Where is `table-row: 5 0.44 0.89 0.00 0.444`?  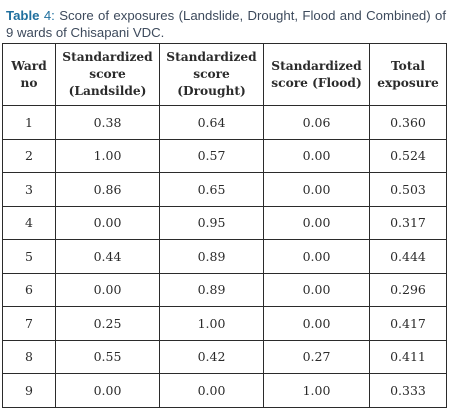 table-row: 5 0.44 0.89 0.00 0.444 is located at coordinates (224, 256).